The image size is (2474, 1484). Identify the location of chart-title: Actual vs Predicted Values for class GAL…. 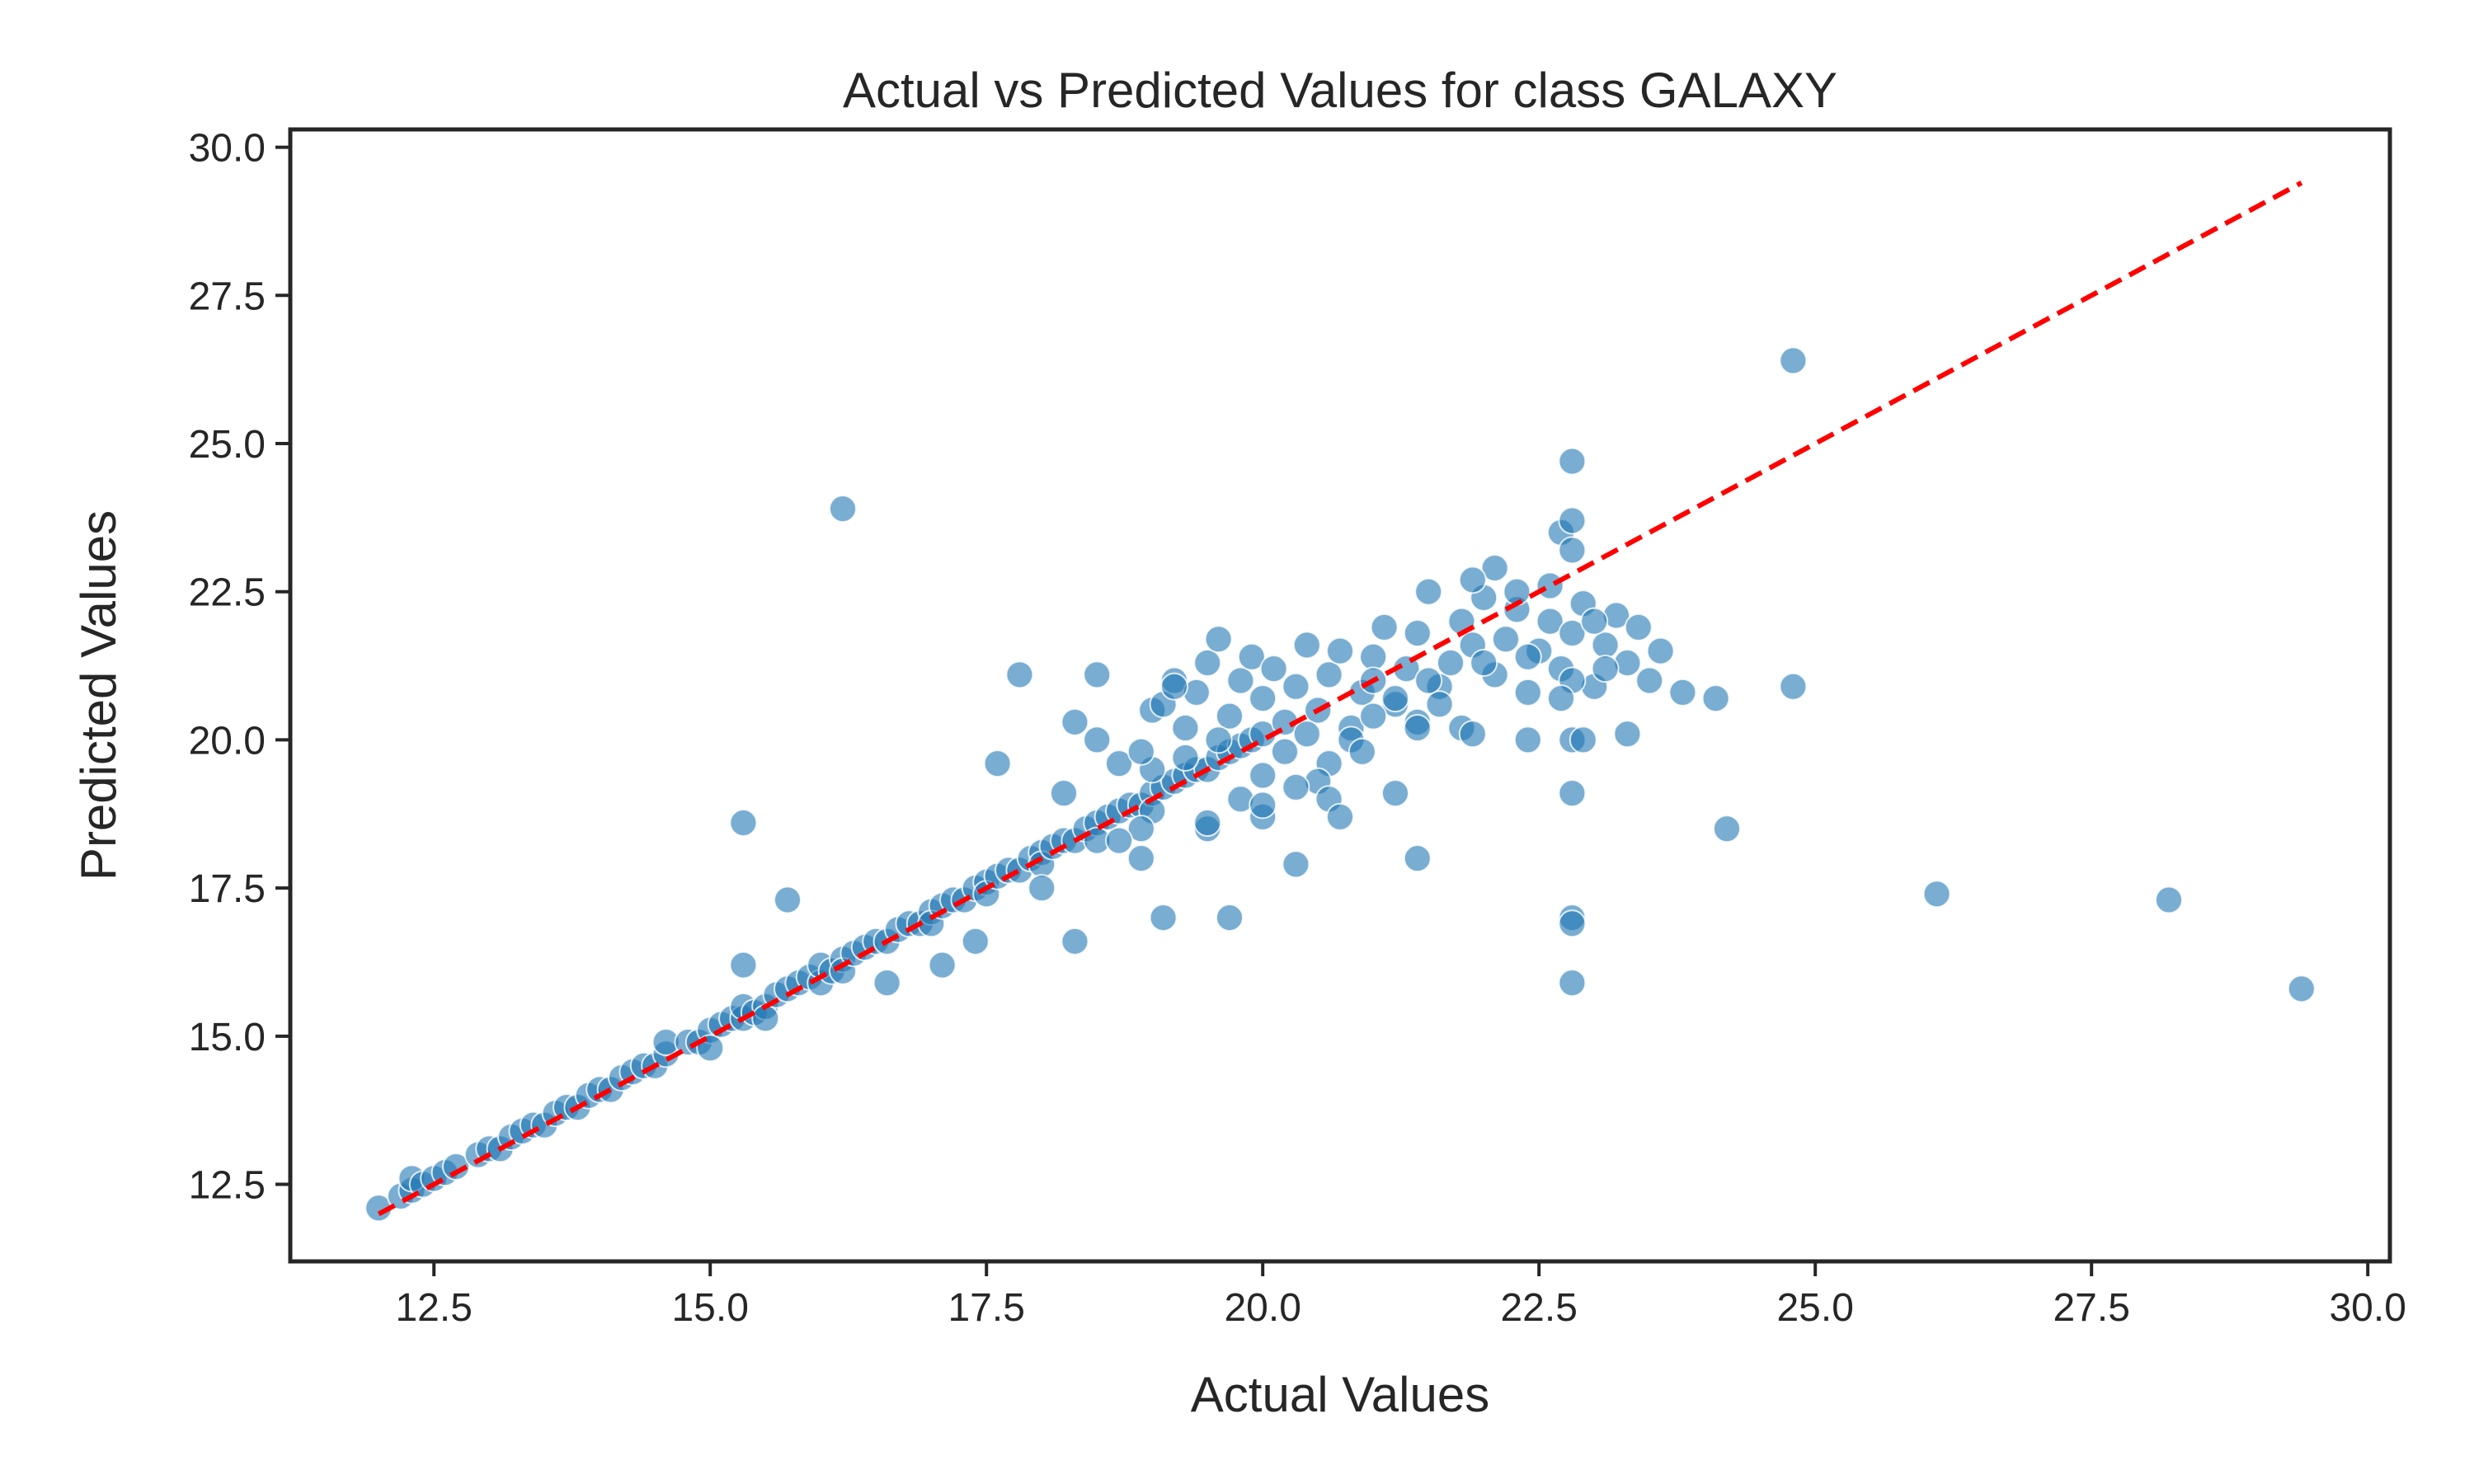
(1340, 90).